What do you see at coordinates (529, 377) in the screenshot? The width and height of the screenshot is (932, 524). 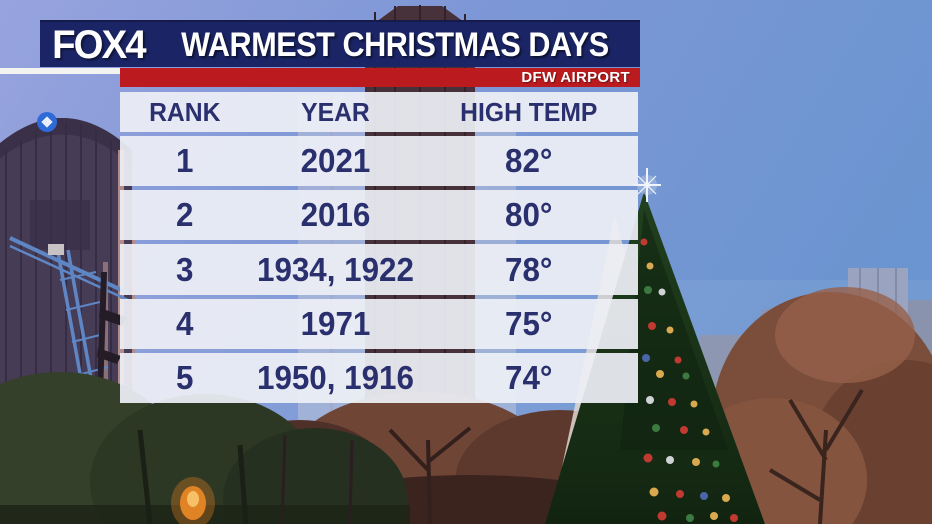 I see `high-temp-value: 74°` at bounding box center [529, 377].